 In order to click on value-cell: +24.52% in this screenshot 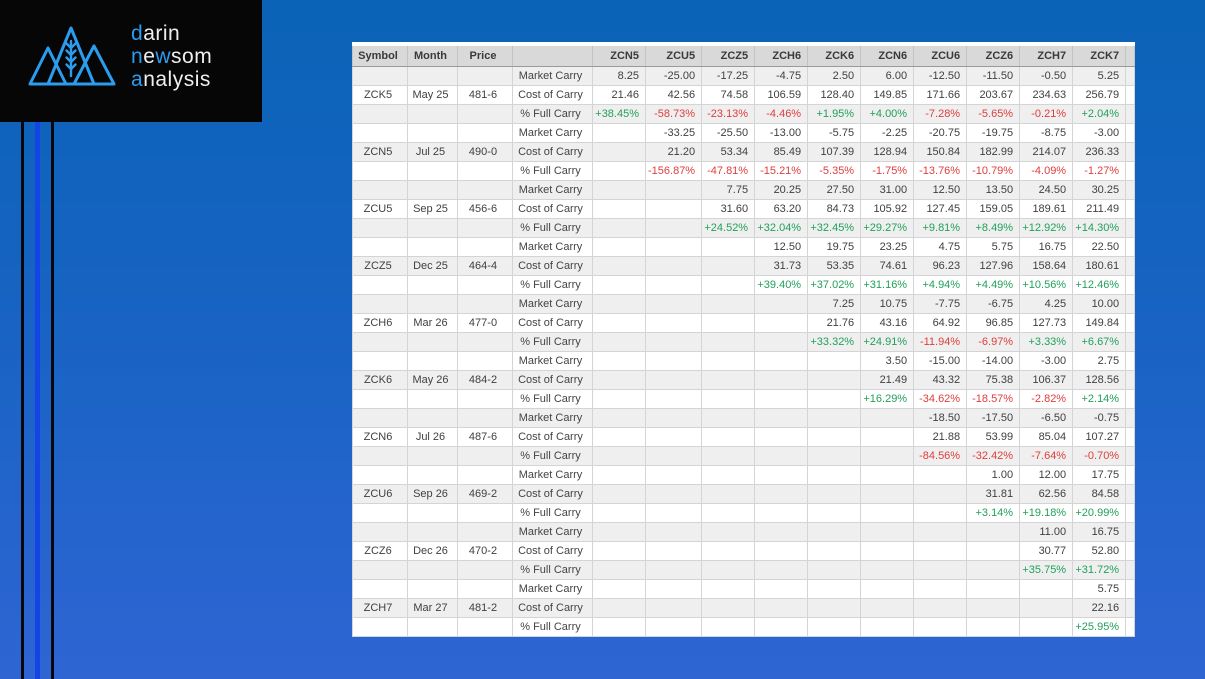, I will do `click(728, 228)`.